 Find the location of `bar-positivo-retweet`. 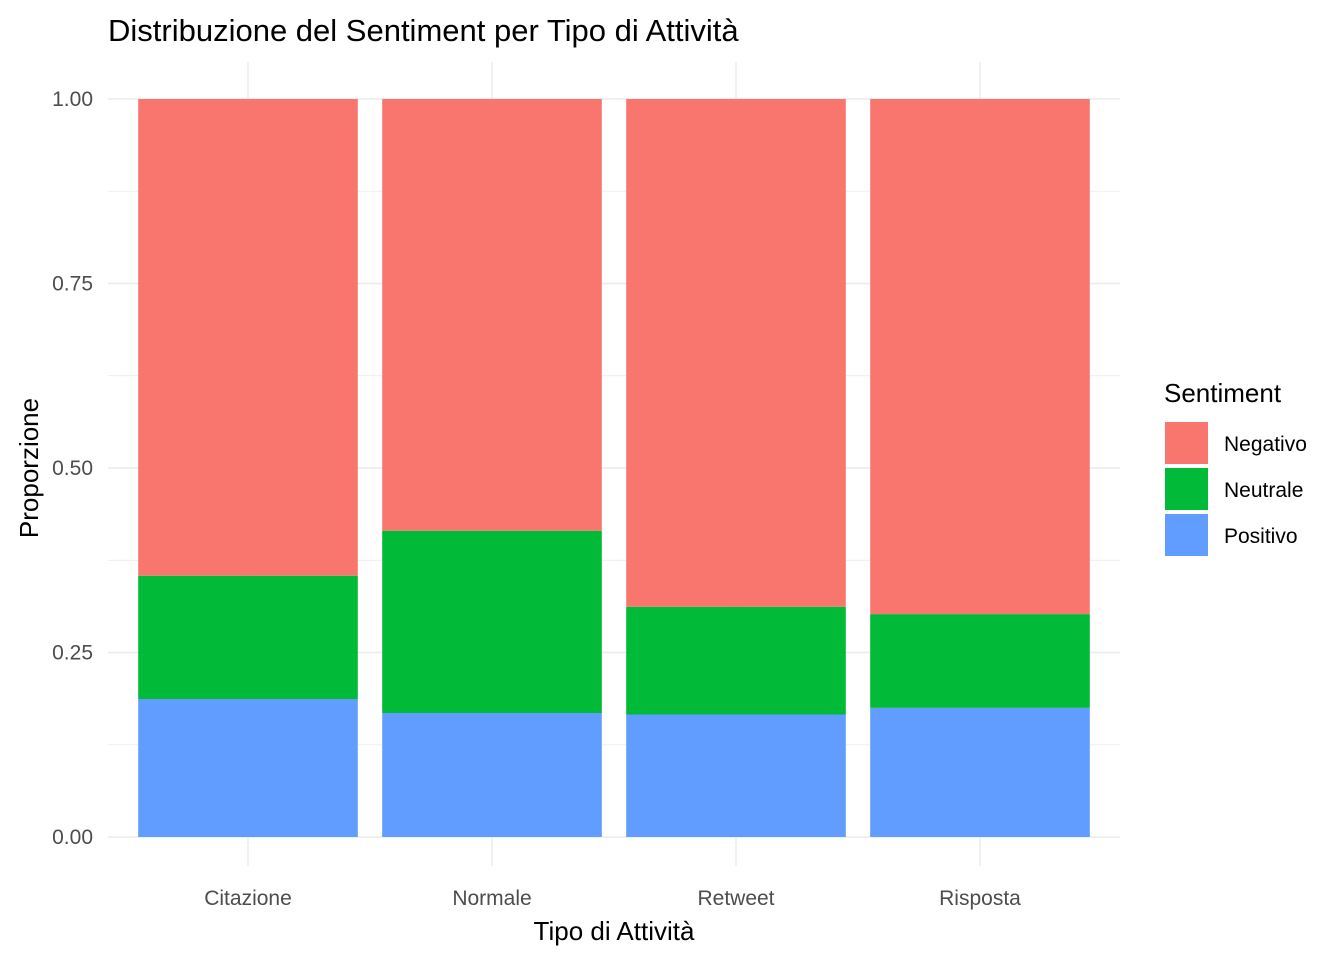

bar-positivo-retweet is located at coordinates (736, 775).